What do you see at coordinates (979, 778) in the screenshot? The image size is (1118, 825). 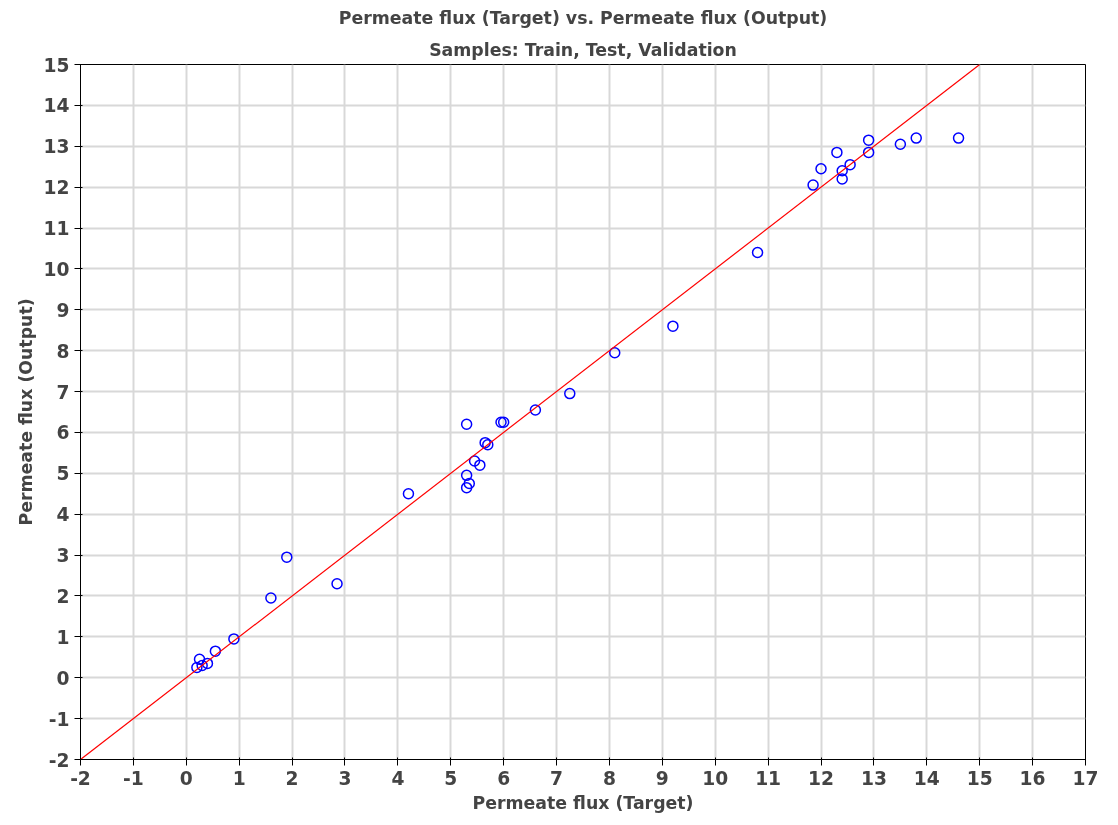 I see `x-tick-label: 15` at bounding box center [979, 778].